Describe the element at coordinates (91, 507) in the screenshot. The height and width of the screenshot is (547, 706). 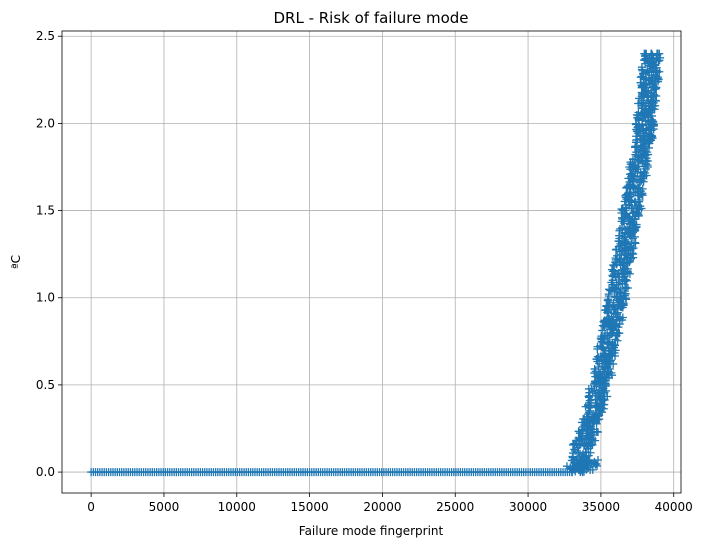
I see `x-tick-label: 0` at that location.